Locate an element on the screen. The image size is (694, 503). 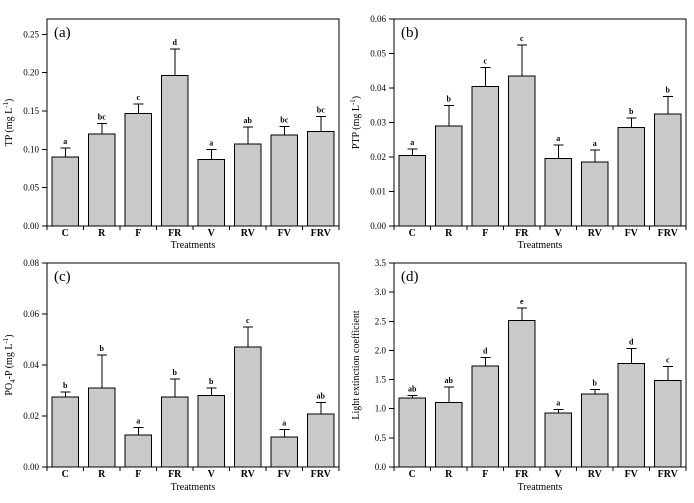
x-axis is located at coordinates (540, 228).